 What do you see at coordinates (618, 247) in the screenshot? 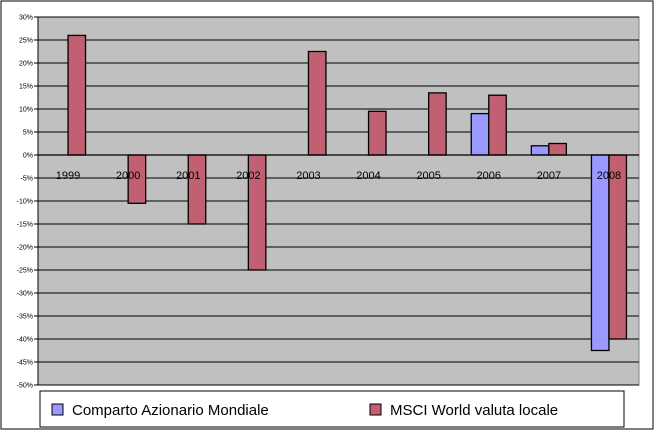
I see `bar-msci-2008` at bounding box center [618, 247].